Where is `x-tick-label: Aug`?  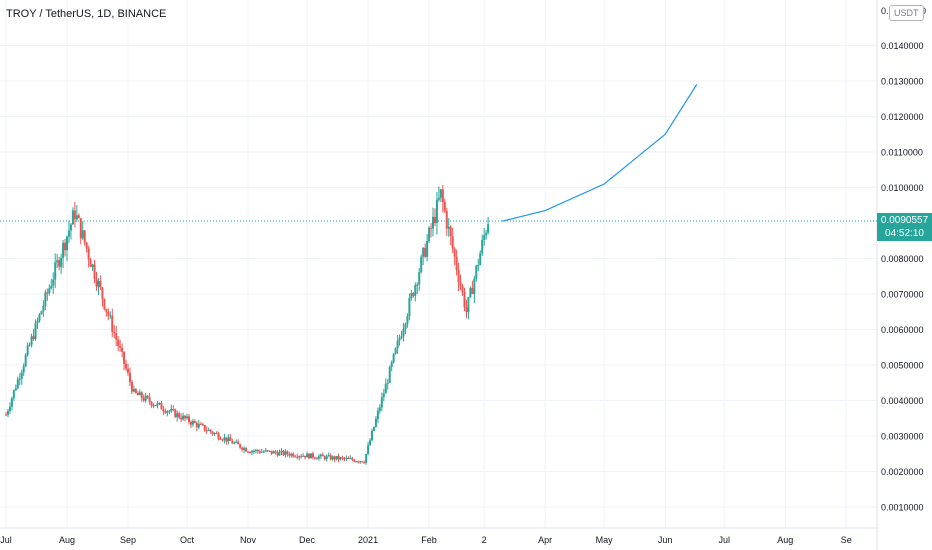
x-tick-label: Aug is located at coordinates (67, 540).